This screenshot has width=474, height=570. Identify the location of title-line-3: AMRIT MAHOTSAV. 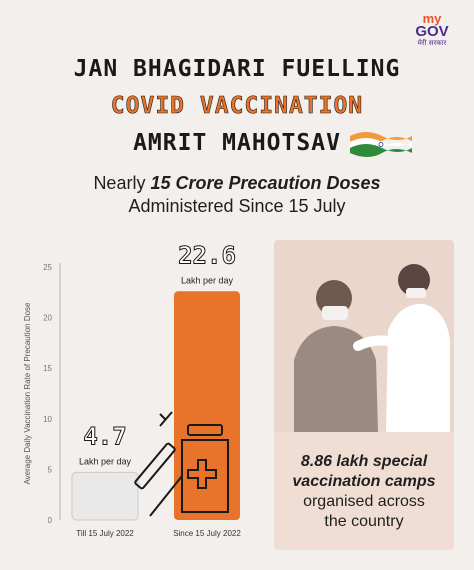
(237, 143).